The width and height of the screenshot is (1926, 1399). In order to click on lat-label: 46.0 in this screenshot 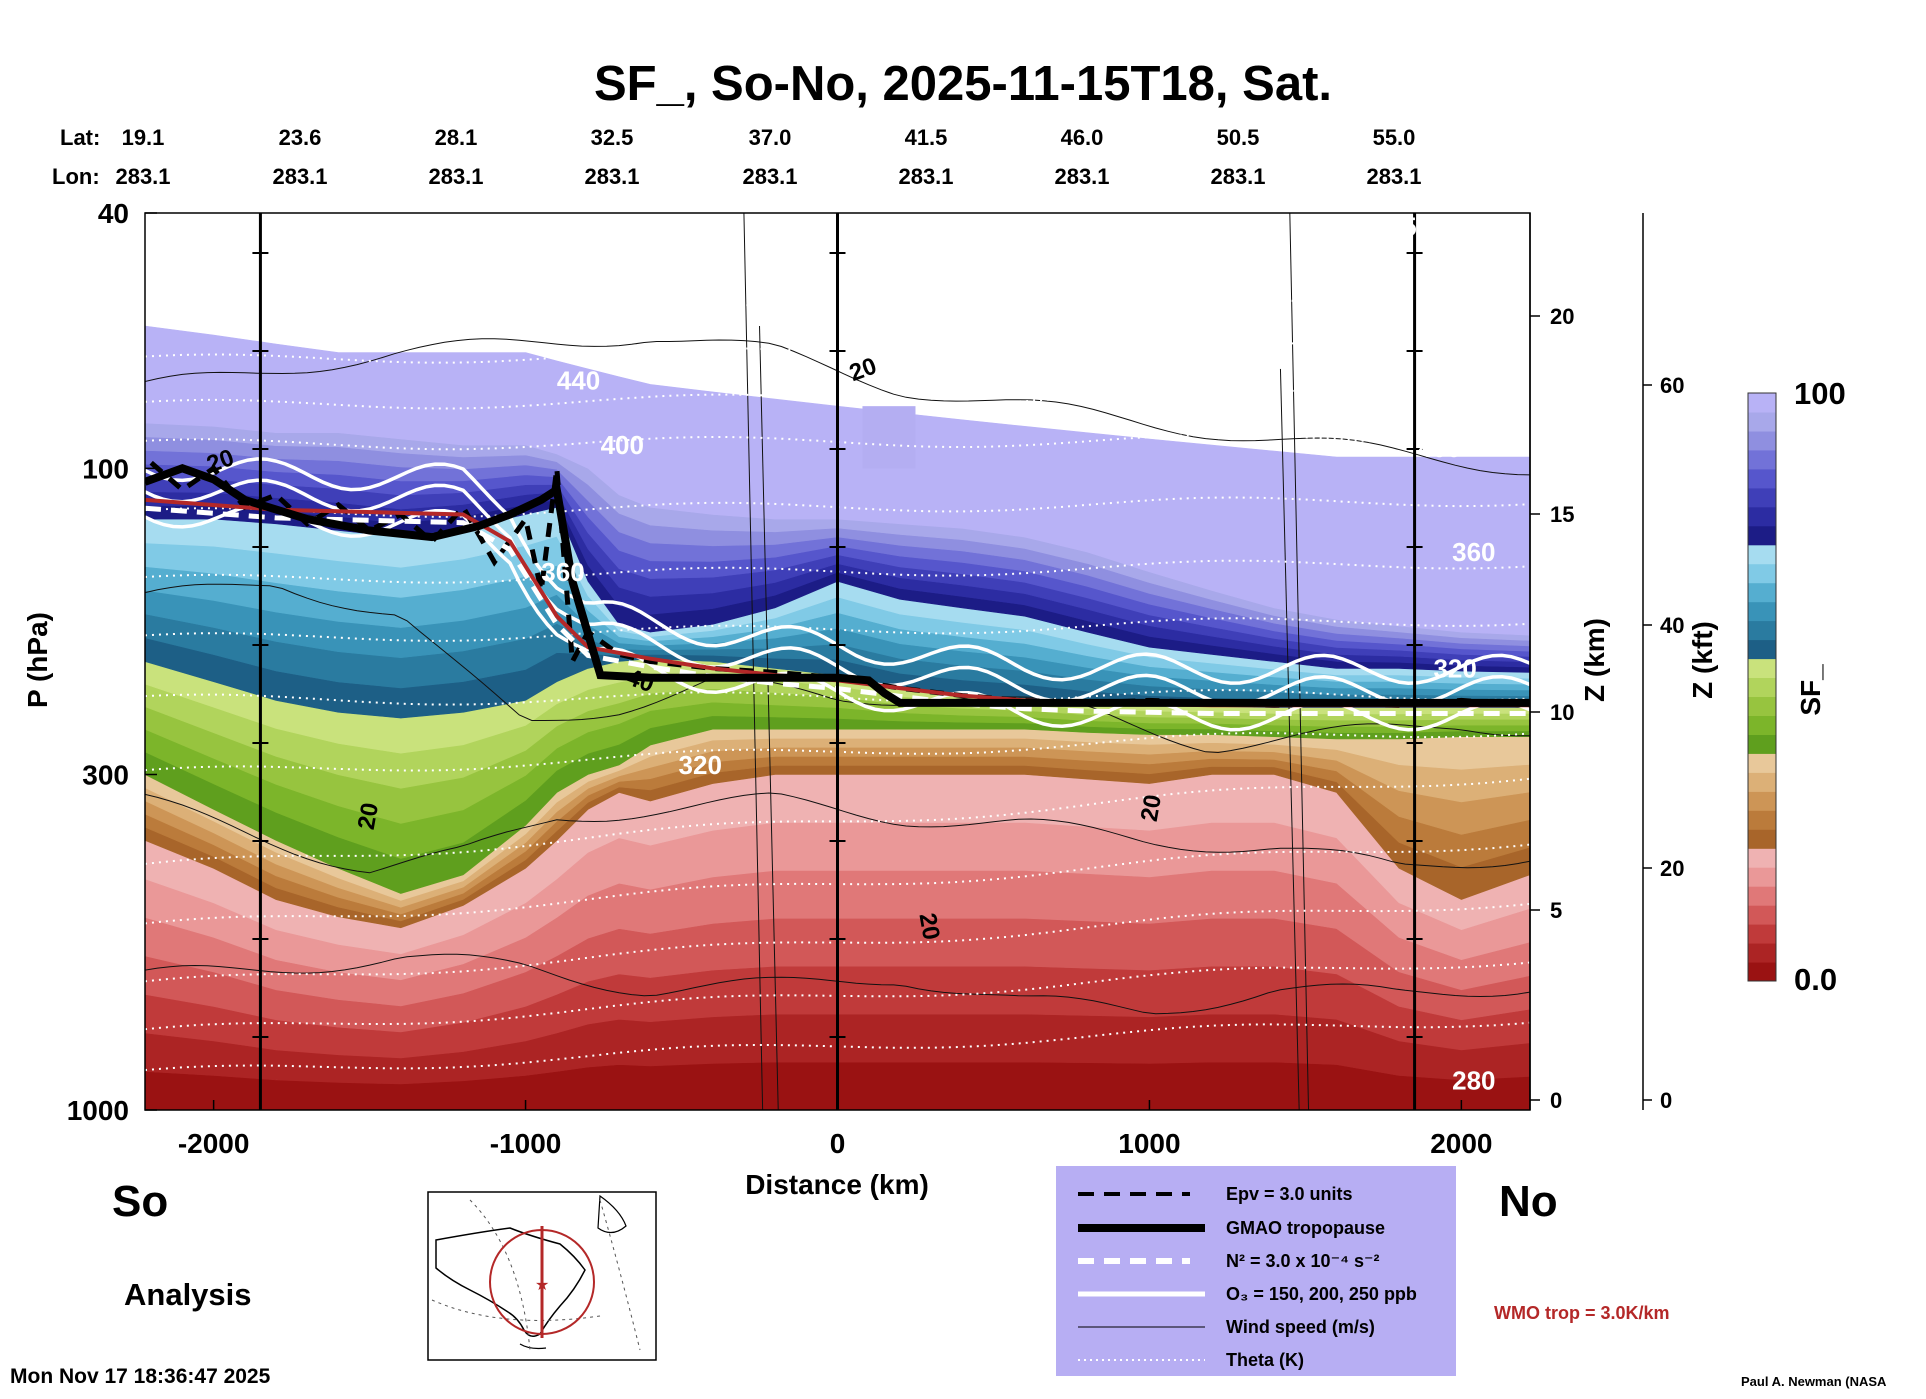, I will do `click(1082, 137)`.